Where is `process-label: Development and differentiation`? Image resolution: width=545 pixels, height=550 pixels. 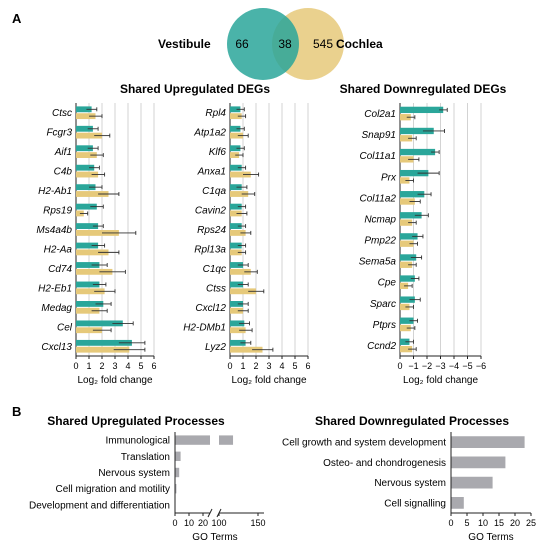 process-label: Development and differentiation is located at coordinates (99, 505).